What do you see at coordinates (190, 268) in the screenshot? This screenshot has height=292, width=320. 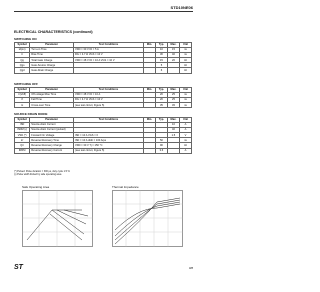 I see `page-number: 3/8` at bounding box center [190, 268].